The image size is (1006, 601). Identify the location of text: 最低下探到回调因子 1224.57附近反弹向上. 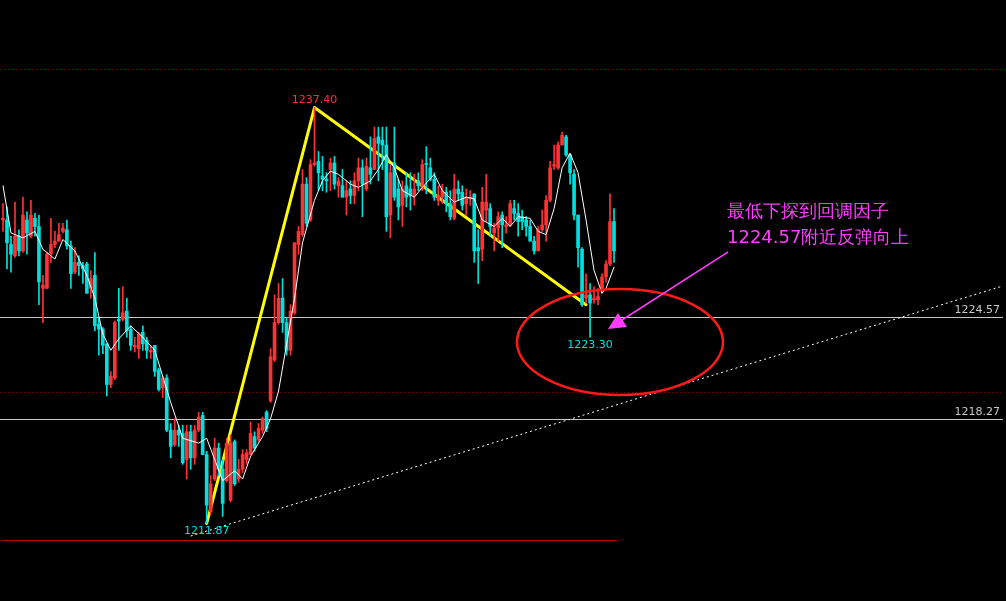
(818, 224).